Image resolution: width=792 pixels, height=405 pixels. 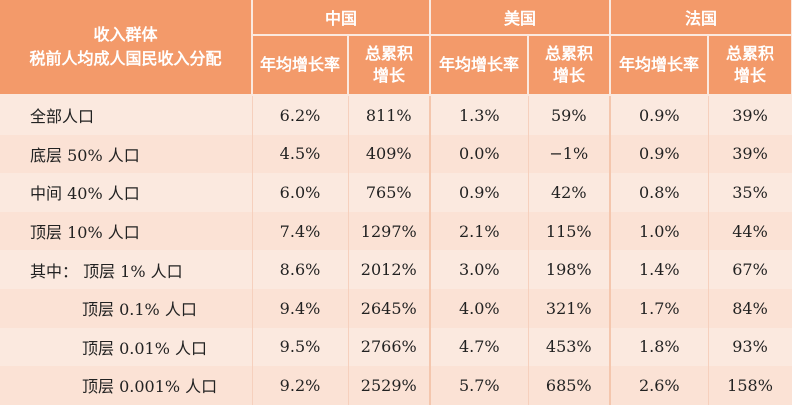 What do you see at coordinates (390, 231) in the screenshot?
I see `table-cell: 1297%` at bounding box center [390, 231].